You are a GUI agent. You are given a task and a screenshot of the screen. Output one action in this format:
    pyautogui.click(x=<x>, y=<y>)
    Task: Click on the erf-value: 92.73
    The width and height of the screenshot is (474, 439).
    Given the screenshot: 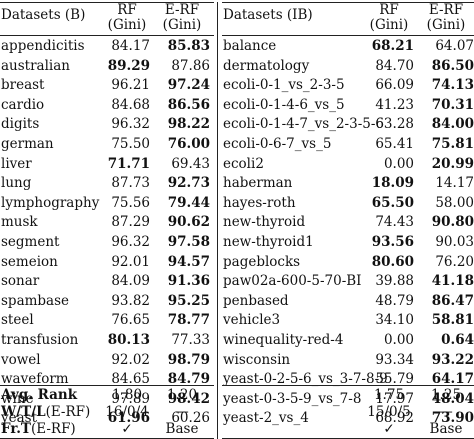 What is the action you would take?
    pyautogui.click(x=188, y=183)
    